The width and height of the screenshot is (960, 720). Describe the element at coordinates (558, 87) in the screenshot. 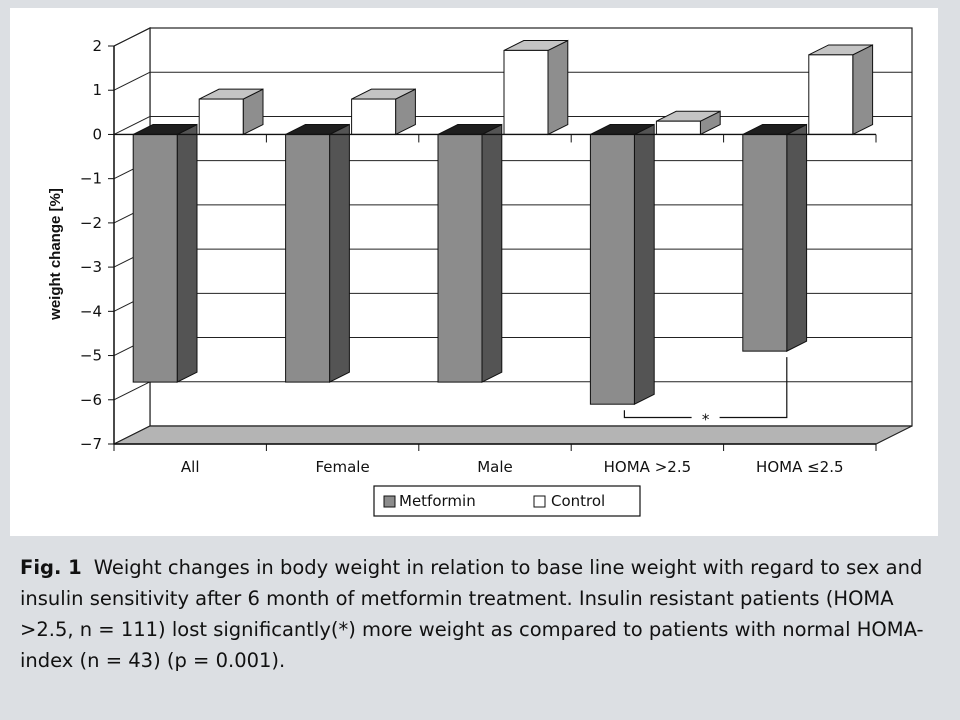

I see `bar-control-2-side` at that location.